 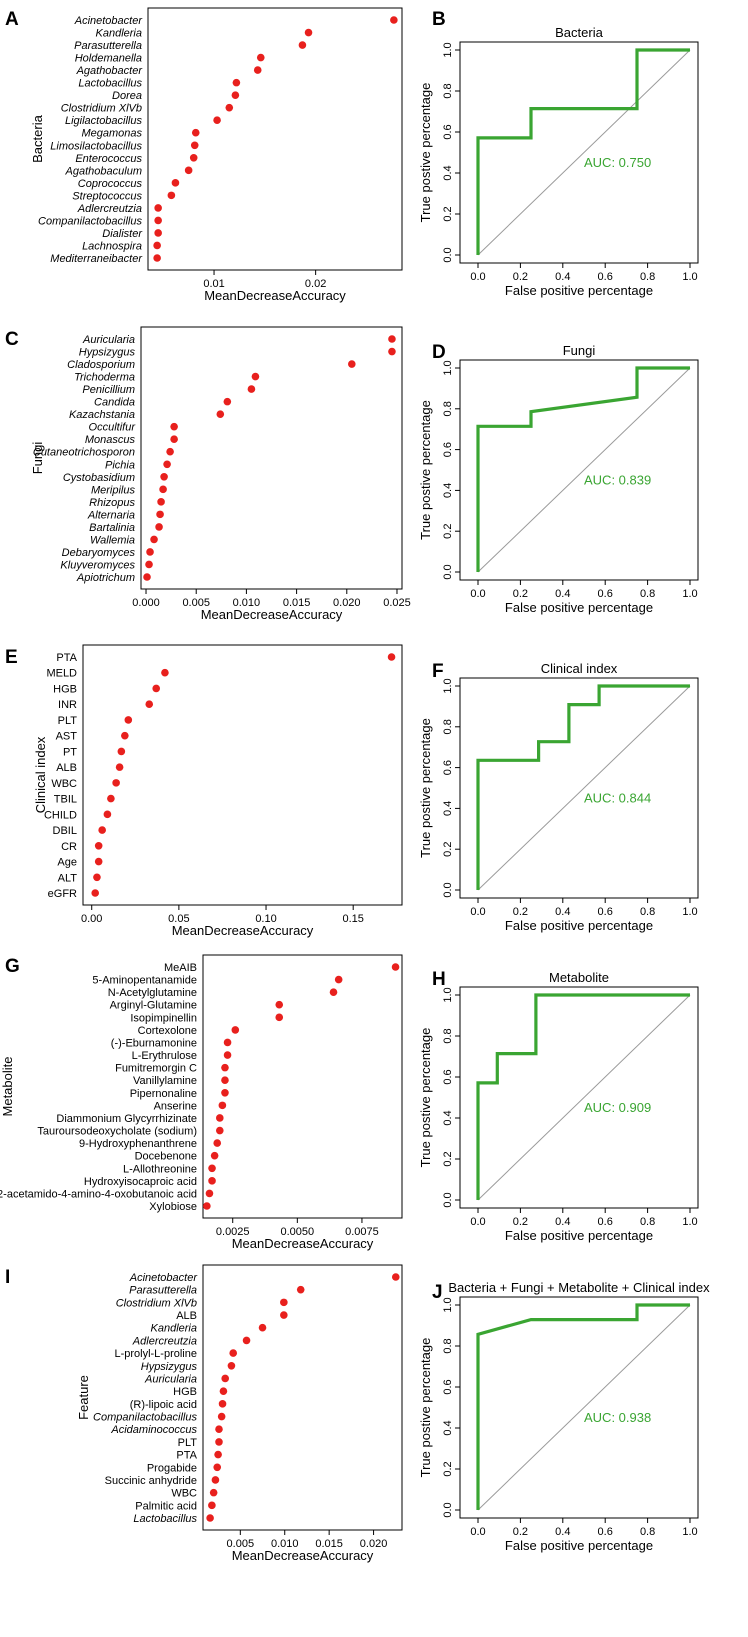 What do you see at coordinates (172, 1468) in the screenshot?
I see `panel-i-category-label: Progabide` at bounding box center [172, 1468].